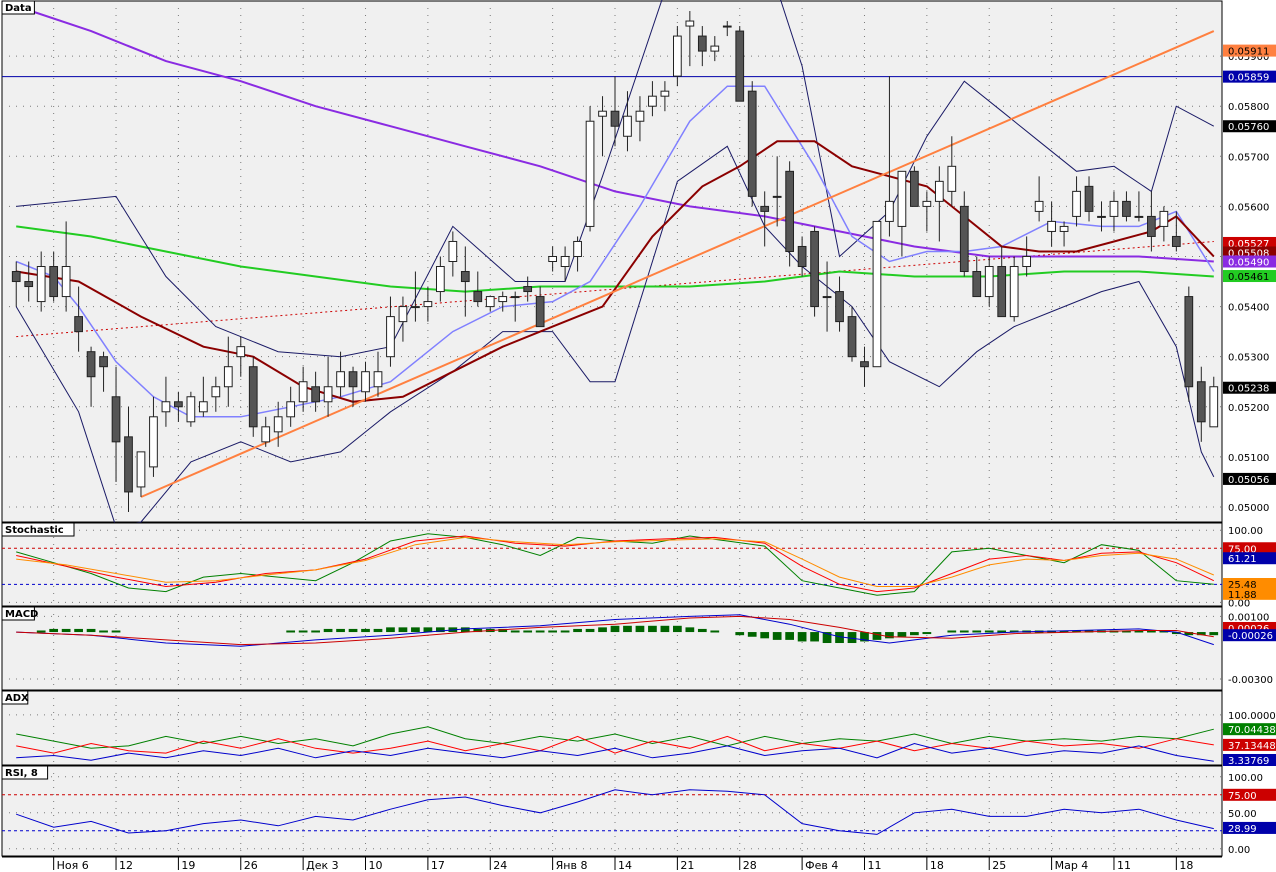 Image resolution: width=1276 pixels, height=872 pixels. What do you see at coordinates (1249, 262) in the screenshot?
I see `axis-value-label: 0.05490` at bounding box center [1249, 262].